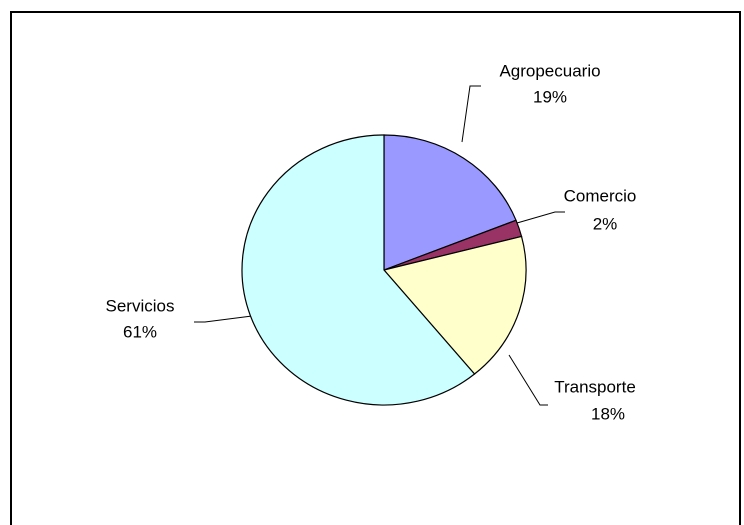  What do you see at coordinates (140, 331) in the screenshot?
I see `slice-value-label: 61%` at bounding box center [140, 331].